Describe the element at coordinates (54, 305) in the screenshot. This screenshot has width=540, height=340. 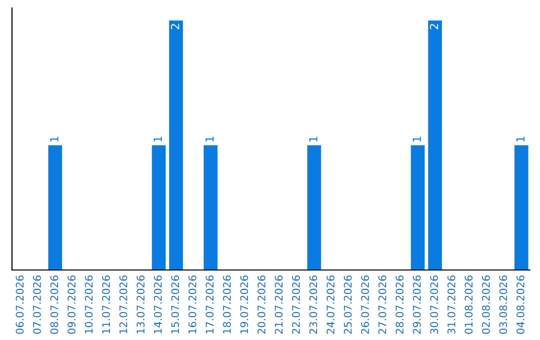
I see `x-tick-label: 08.07.2026` at that location.